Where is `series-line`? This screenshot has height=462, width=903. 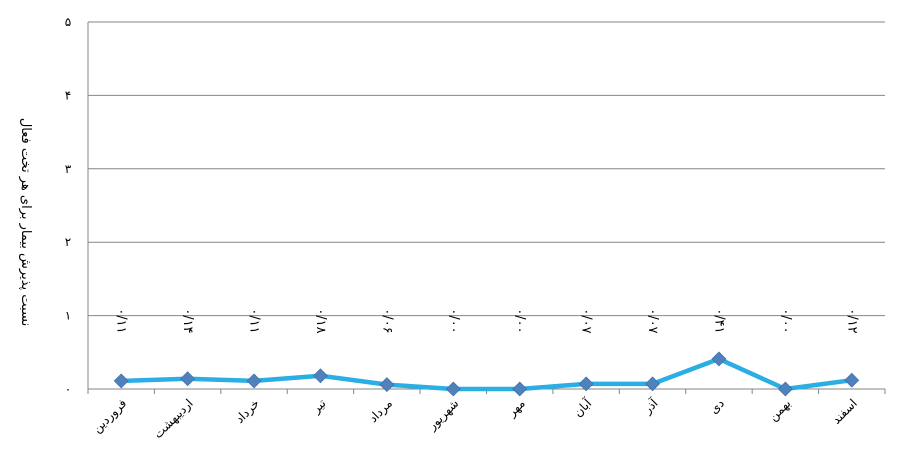 series-line is located at coordinates (487, 374).